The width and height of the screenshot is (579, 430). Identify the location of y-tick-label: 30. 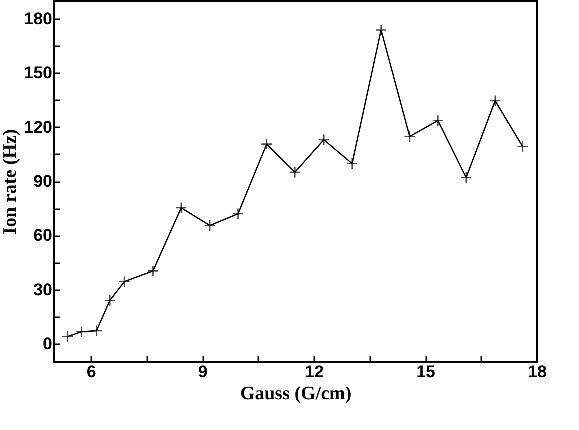
(43, 290).